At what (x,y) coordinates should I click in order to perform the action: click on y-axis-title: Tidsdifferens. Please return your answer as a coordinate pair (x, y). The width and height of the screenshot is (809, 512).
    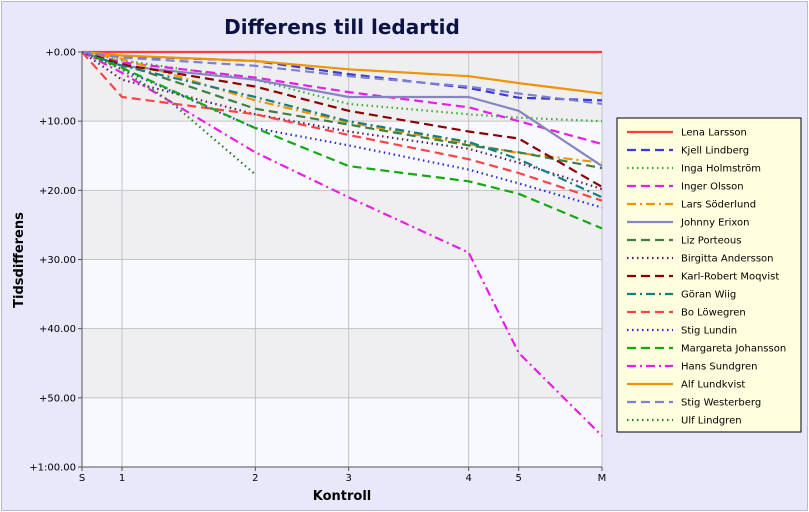
    Looking at the image, I should click on (19, 260).